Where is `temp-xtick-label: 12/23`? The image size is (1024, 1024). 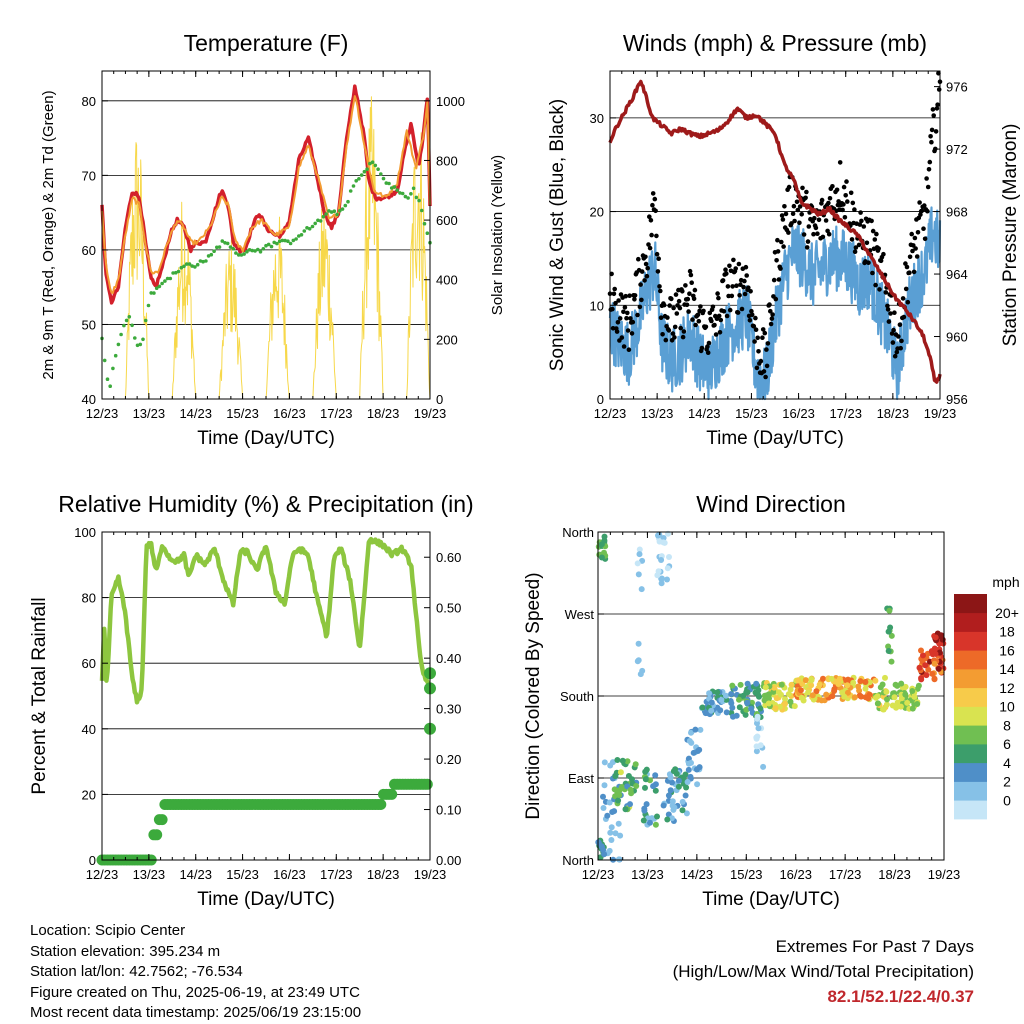
temp-xtick-label: 12/23 is located at coordinates (102, 413).